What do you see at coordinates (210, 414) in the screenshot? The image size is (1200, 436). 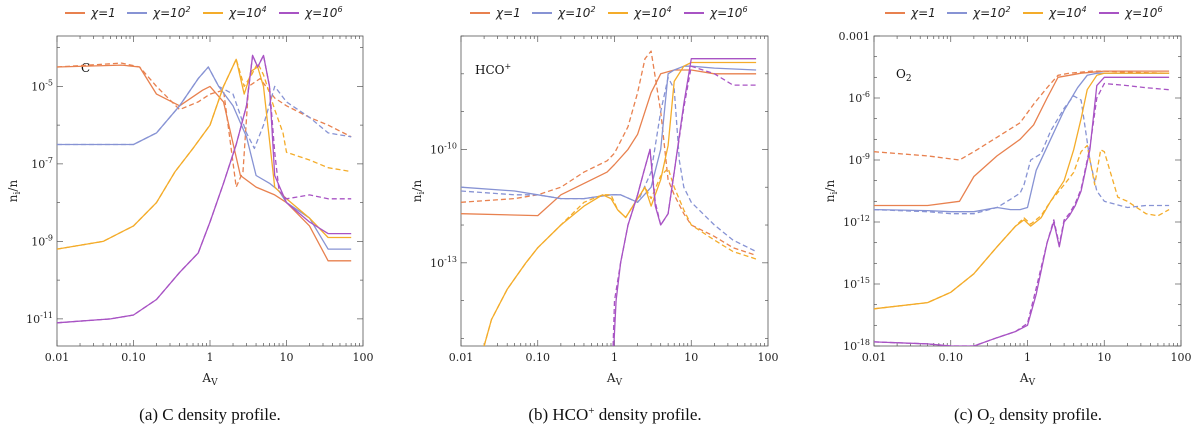 I see `panel-caption: (a) C density profile.` at bounding box center [210, 414].